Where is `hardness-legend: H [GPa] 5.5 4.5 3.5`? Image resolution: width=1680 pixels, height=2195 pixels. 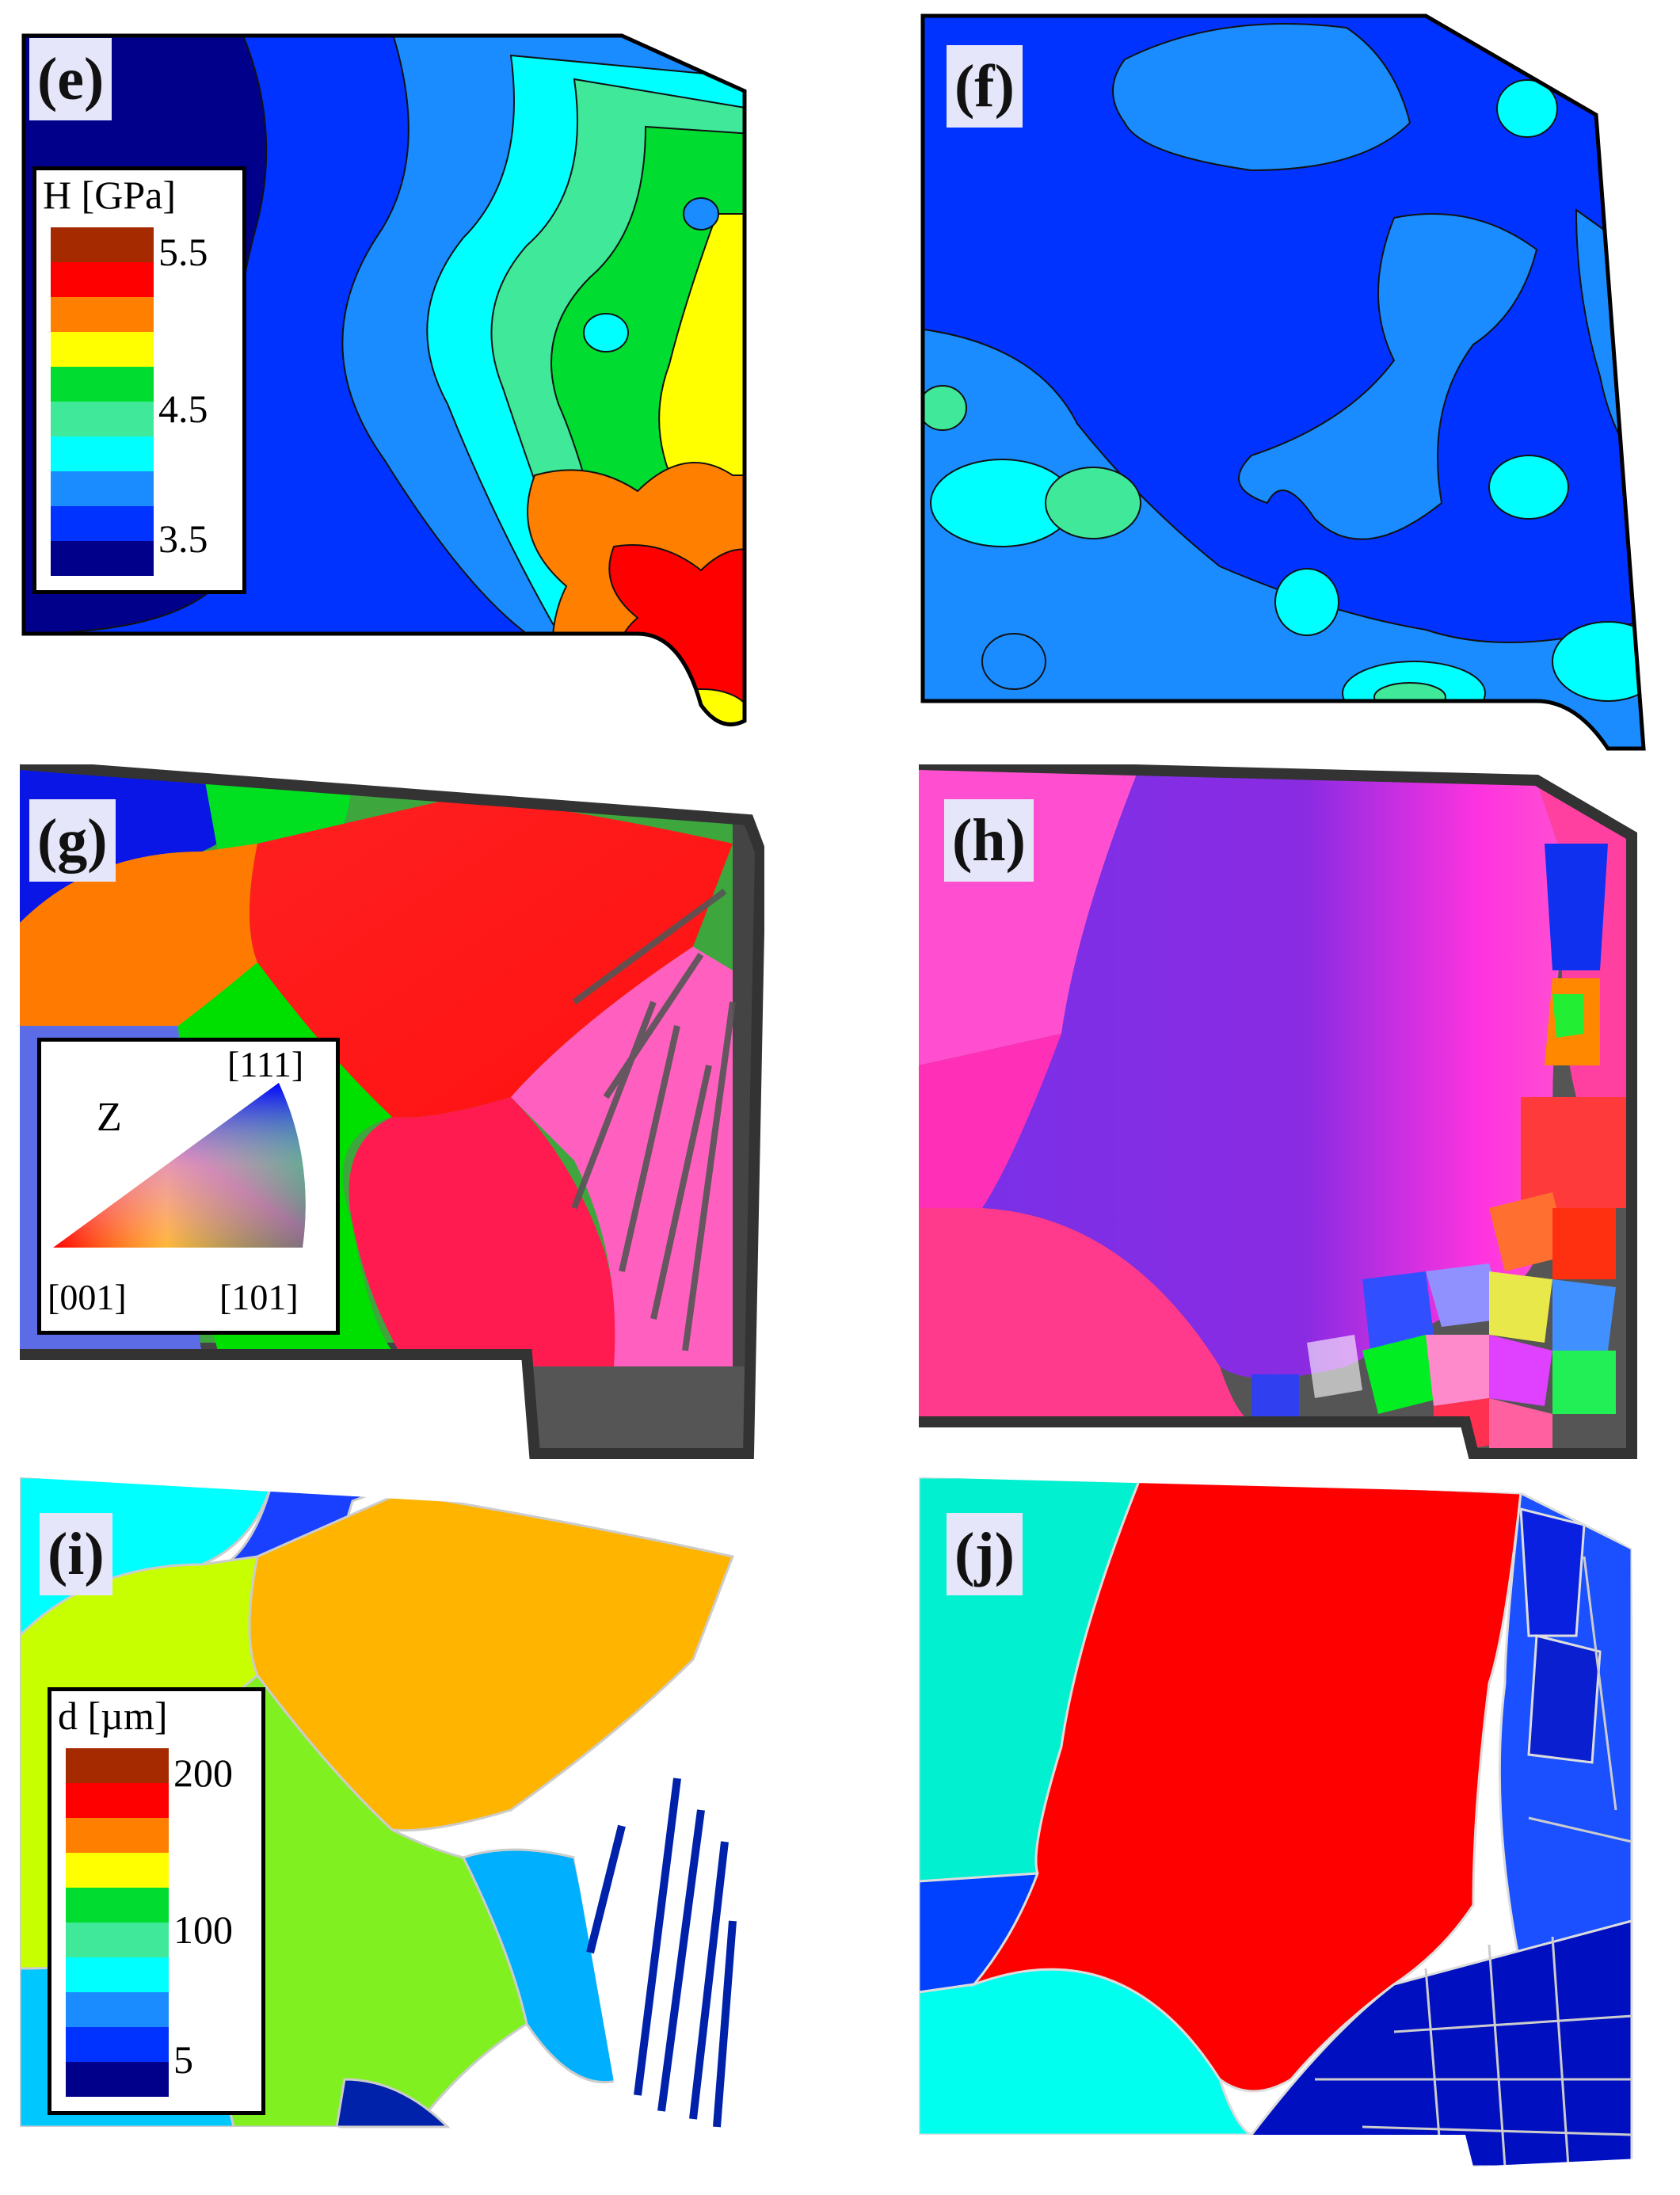 hardness-legend: H [GPa] 5.5 4.5 3.5 is located at coordinates (139, 380).